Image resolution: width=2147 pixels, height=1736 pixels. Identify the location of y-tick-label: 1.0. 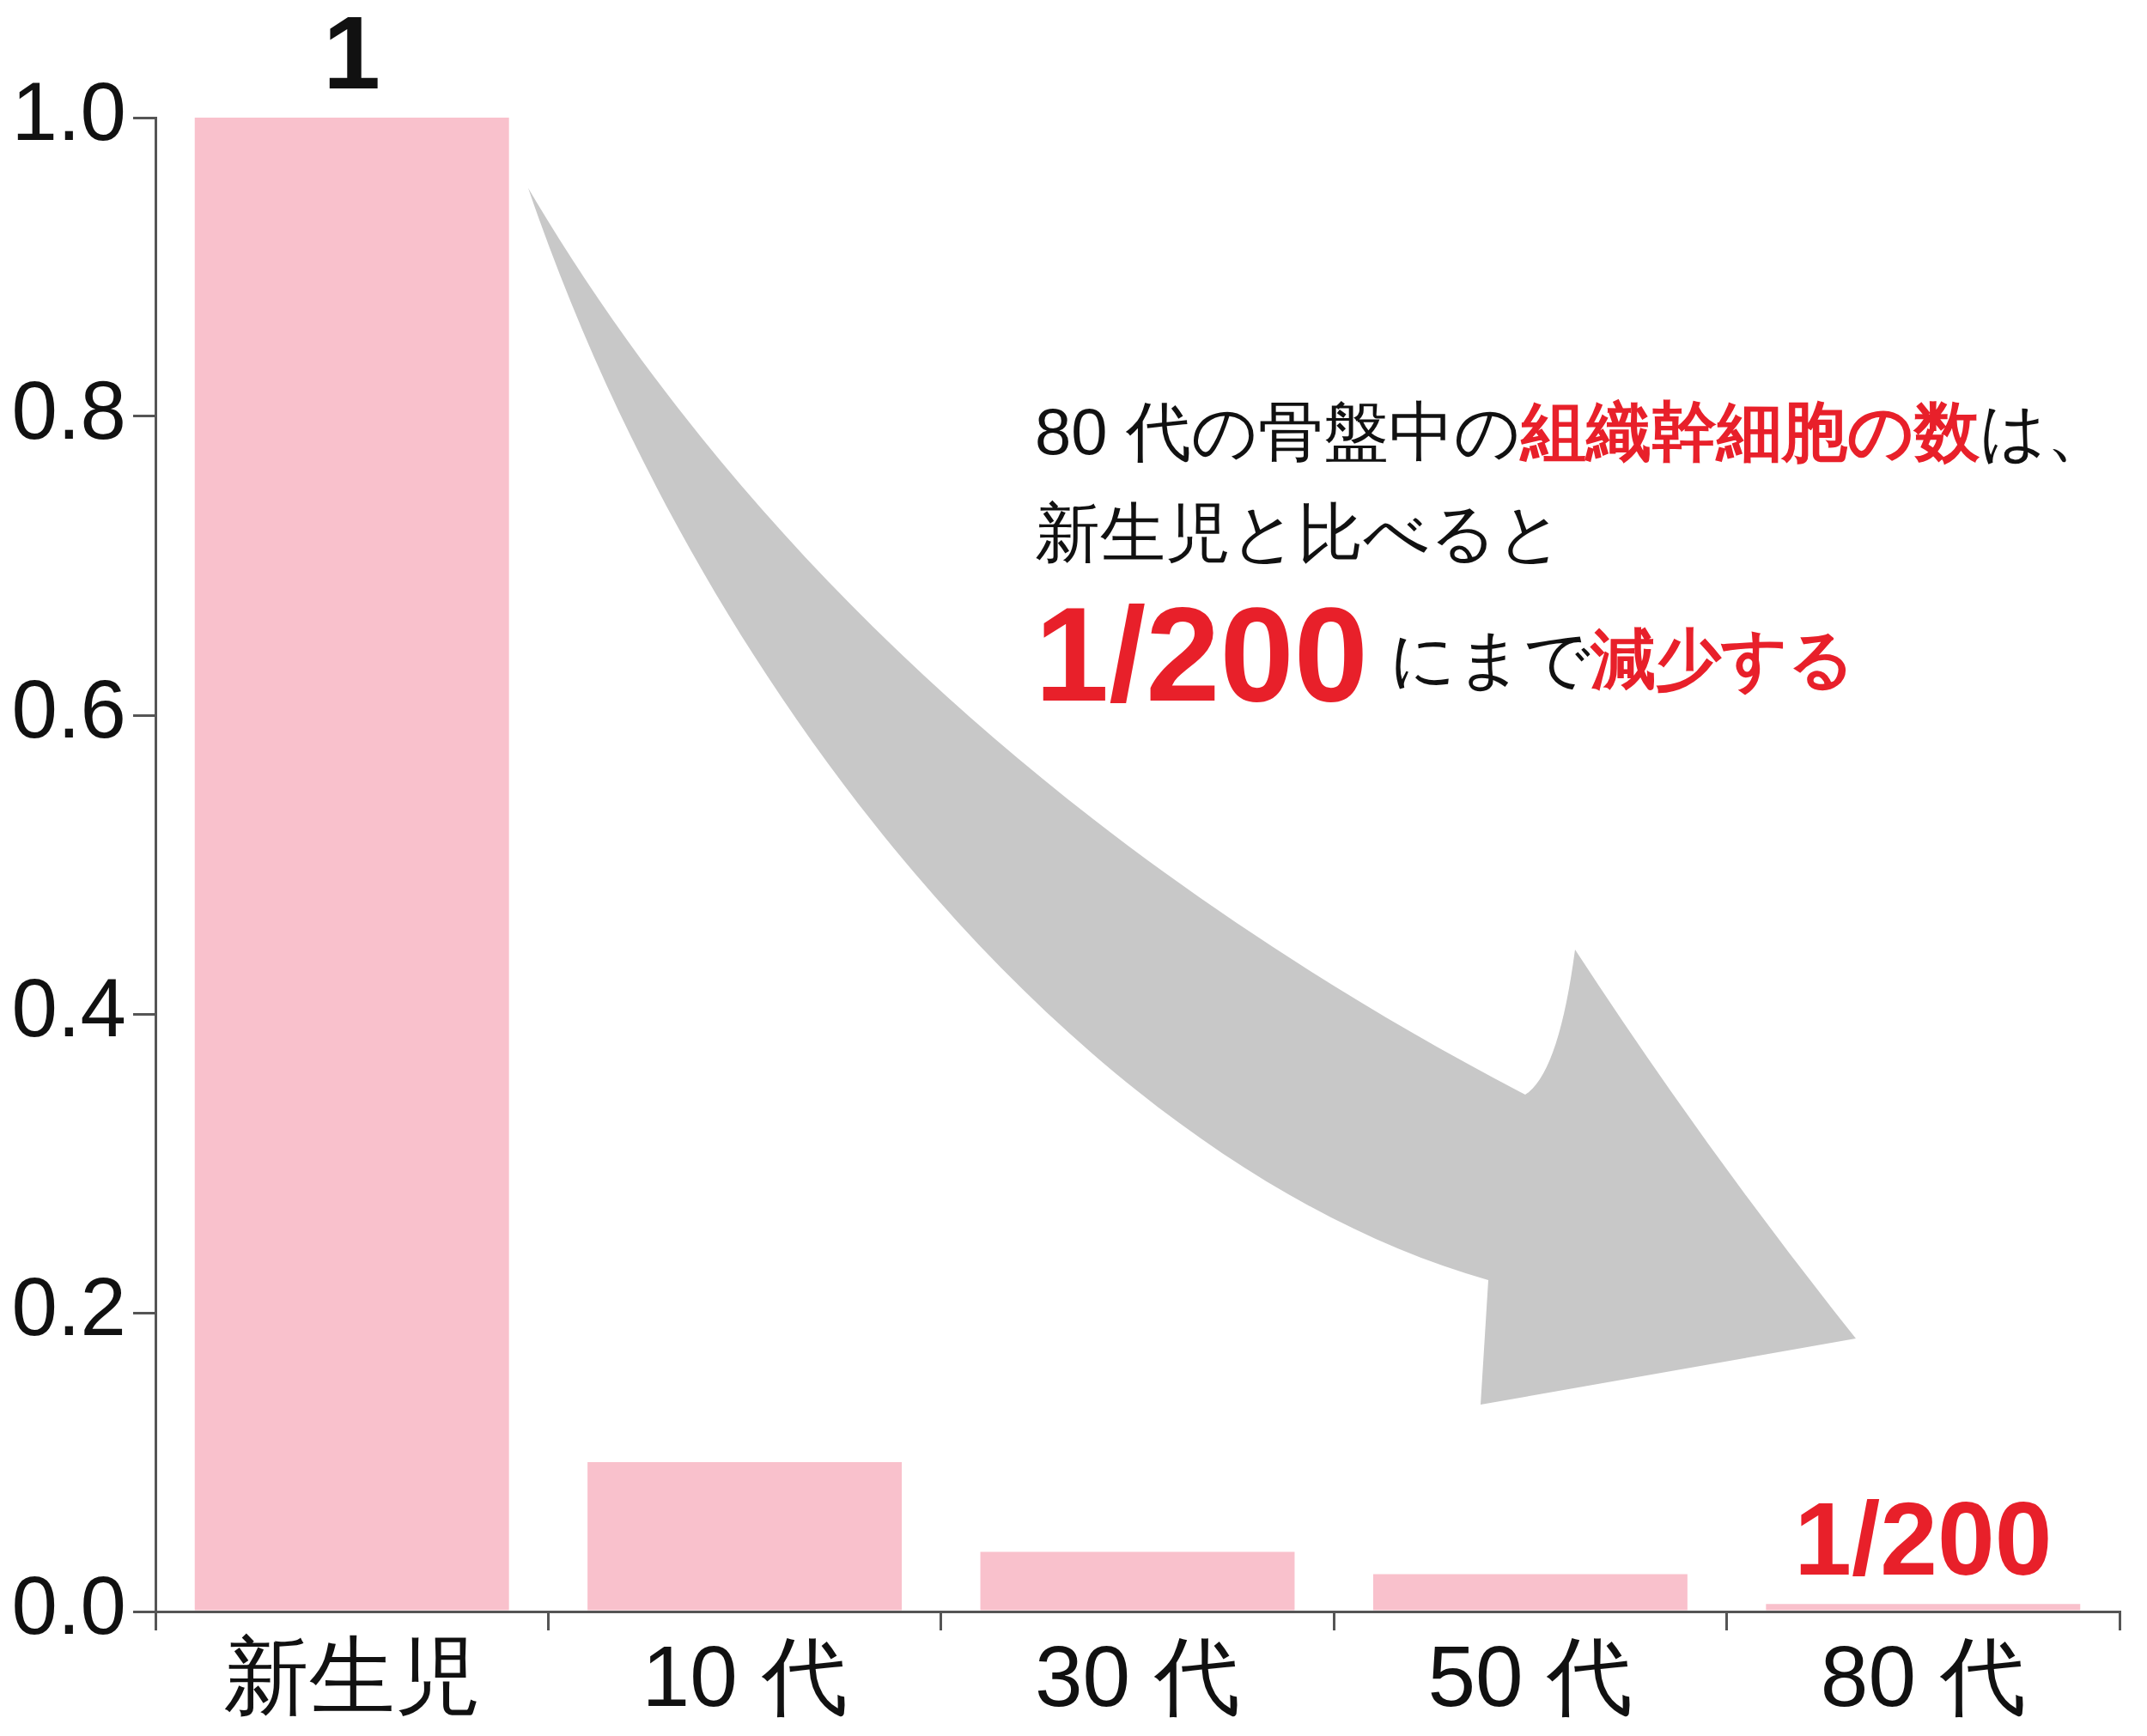
(68, 111).